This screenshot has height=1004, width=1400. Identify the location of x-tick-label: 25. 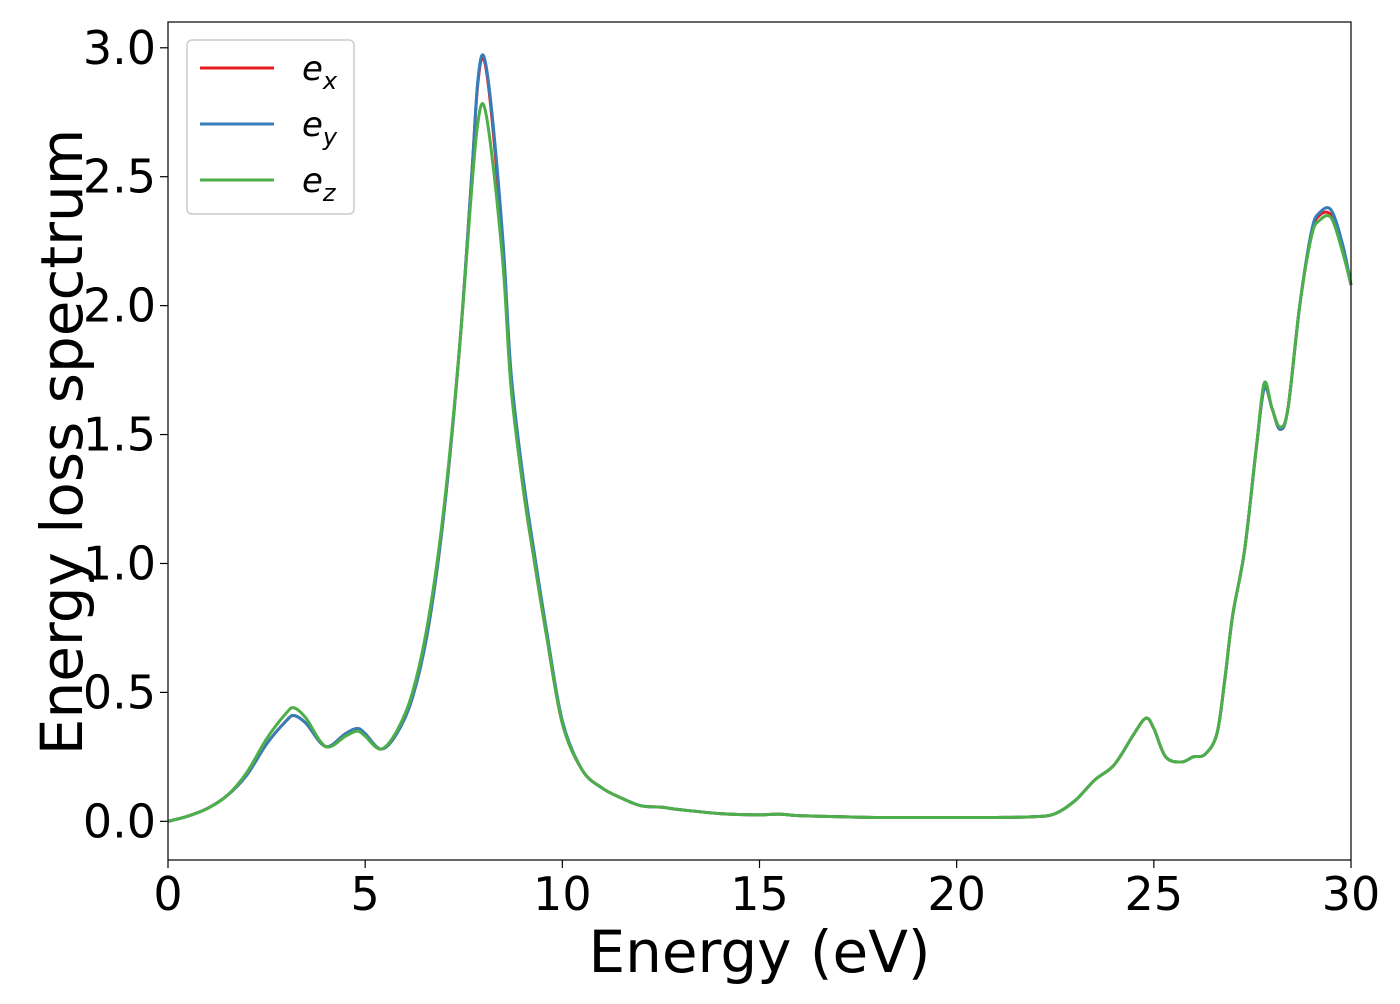
(1154, 894).